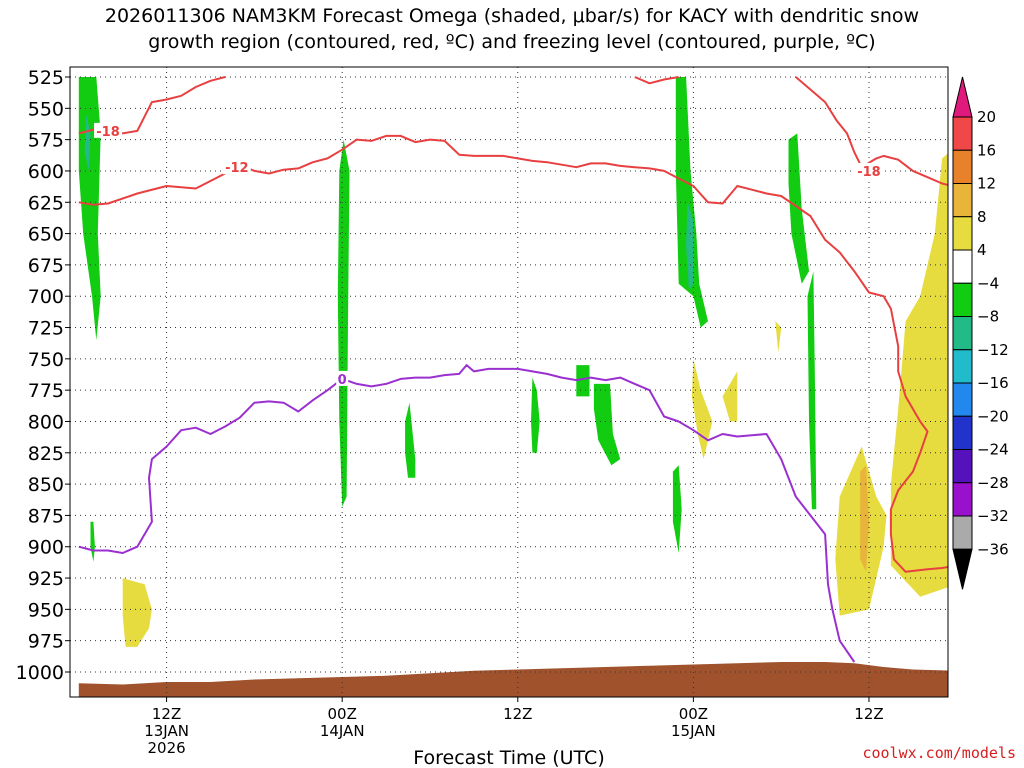  Describe the element at coordinates (939, 753) in the screenshot. I see `credit-link: coolwx.com/models` at that location.